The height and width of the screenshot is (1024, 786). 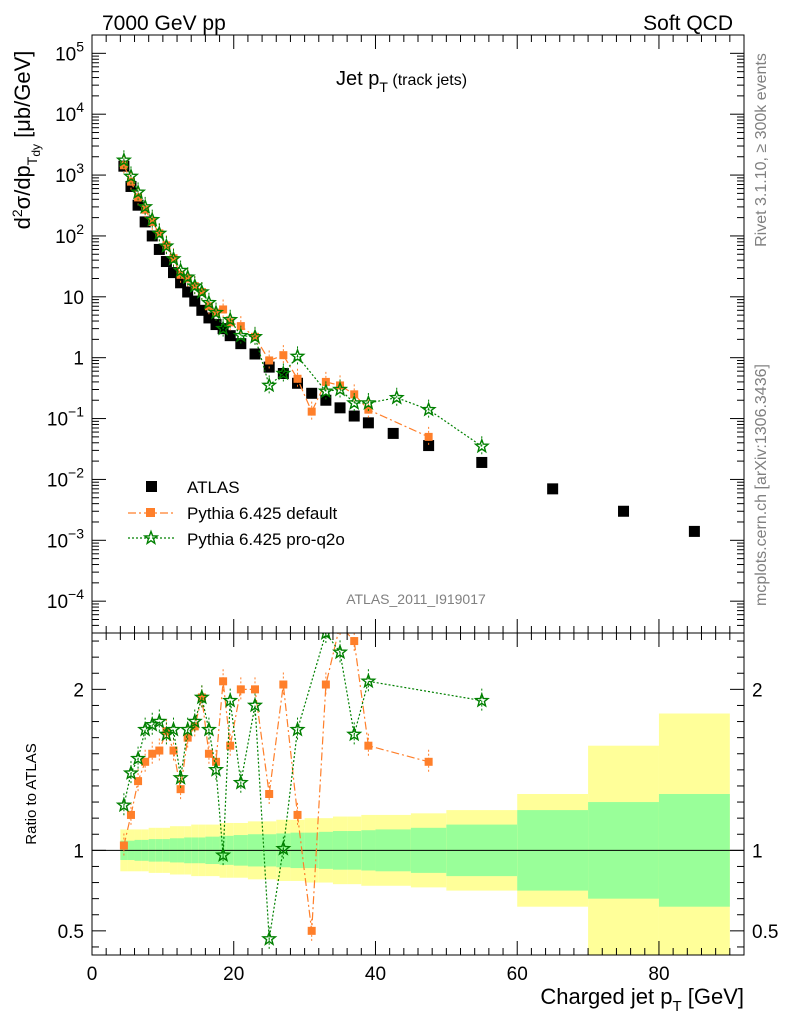 What do you see at coordinates (65, 417) in the screenshot?
I see `y-tick-label: 10⁻¹` at bounding box center [65, 417].